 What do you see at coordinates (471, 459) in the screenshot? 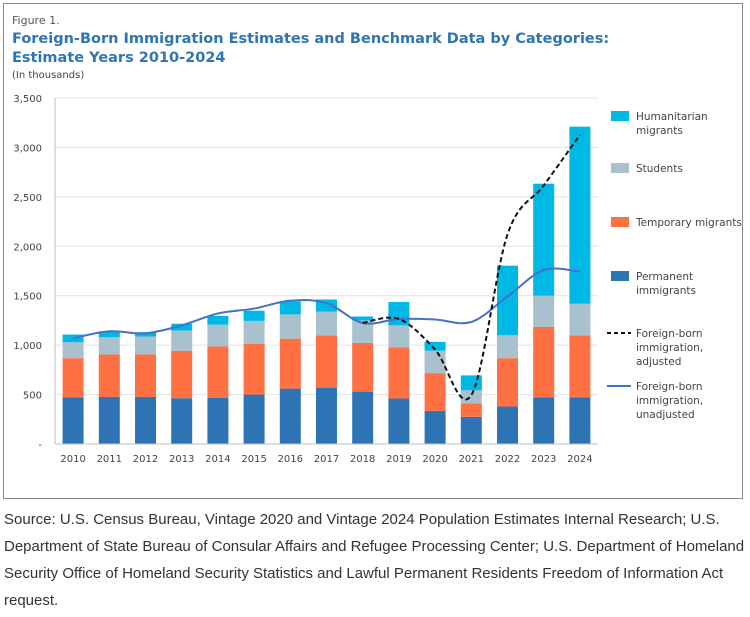
I see `x-tick-label: 2021` at bounding box center [471, 459].